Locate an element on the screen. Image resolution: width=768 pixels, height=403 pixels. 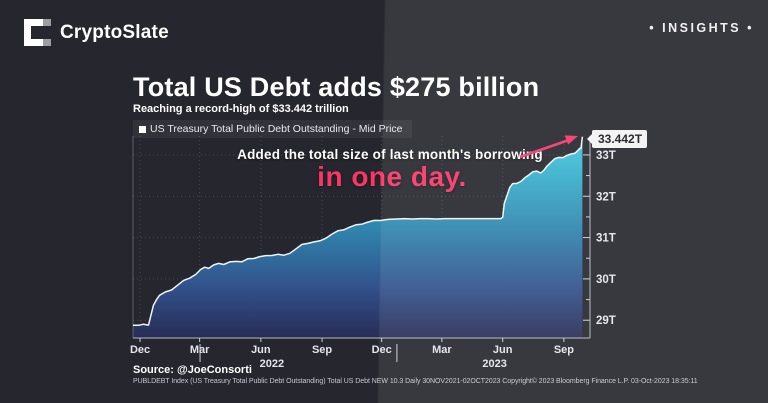
peak-value-badge: 33.442T is located at coordinates (620, 139).